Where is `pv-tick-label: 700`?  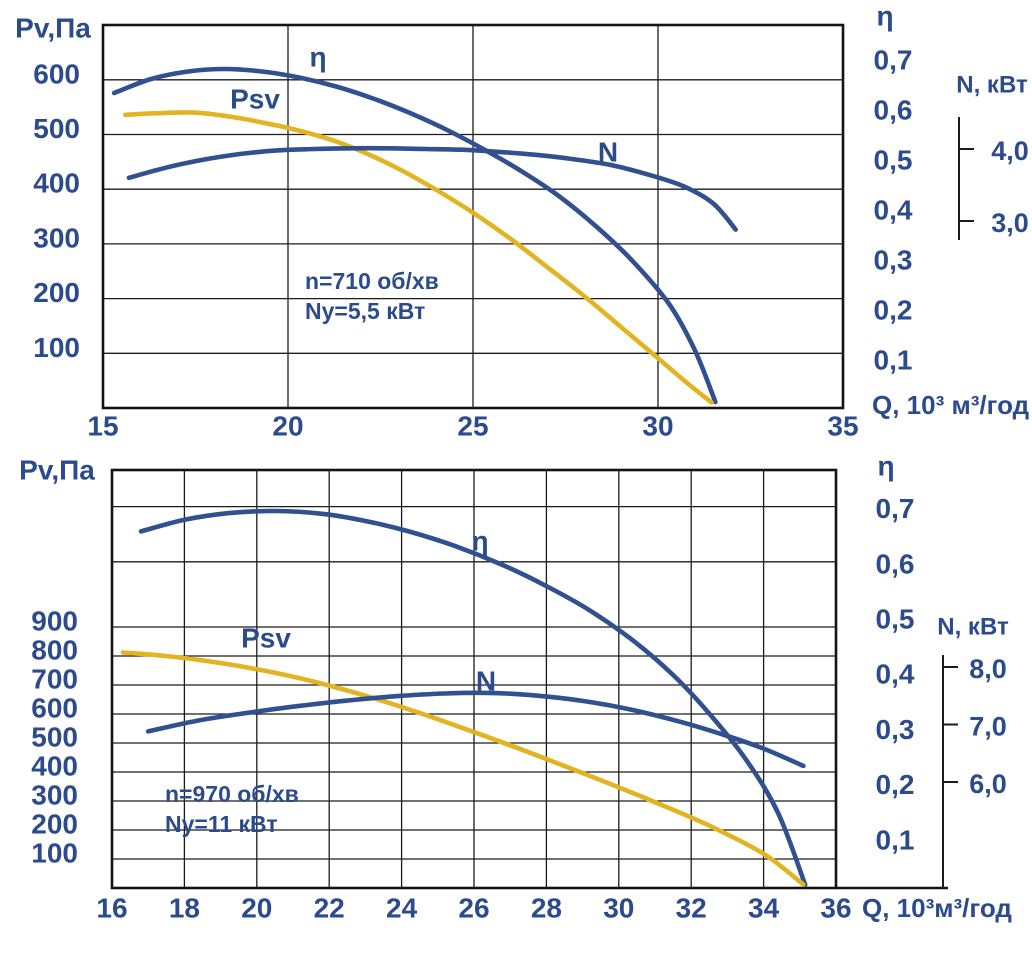
pv-tick-label: 700 is located at coordinates (54, 679).